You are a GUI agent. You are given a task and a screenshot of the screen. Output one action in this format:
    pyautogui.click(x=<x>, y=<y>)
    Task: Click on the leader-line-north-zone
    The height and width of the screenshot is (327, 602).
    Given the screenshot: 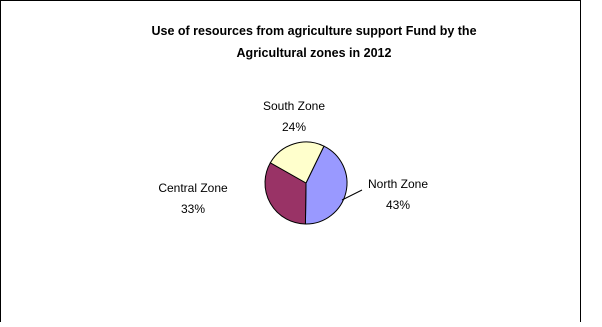 What is the action you would take?
    pyautogui.click(x=352, y=195)
    